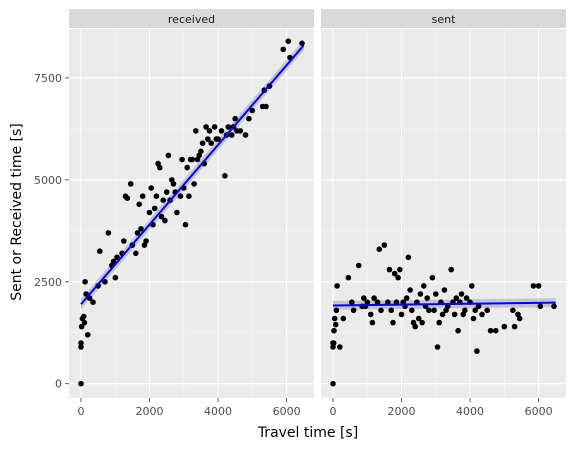 This screenshot has height=450, width=577. Describe the element at coordinates (48, 180) in the screenshot. I see `y-tick-label: 5000` at that location.